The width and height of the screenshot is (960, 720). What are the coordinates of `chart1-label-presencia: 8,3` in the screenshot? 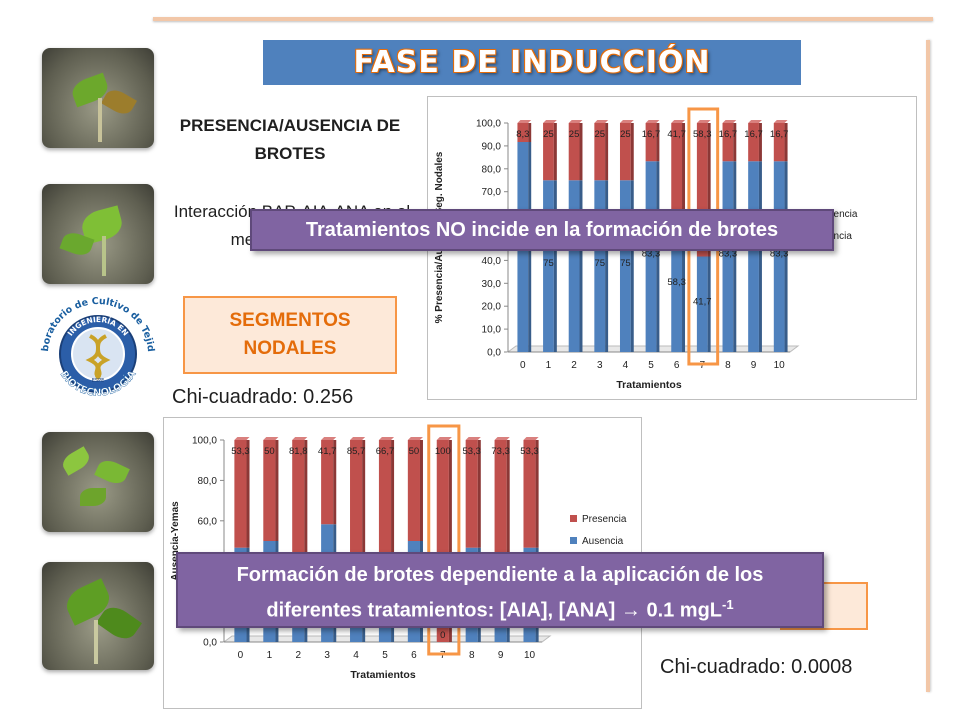 It's located at (522, 134).